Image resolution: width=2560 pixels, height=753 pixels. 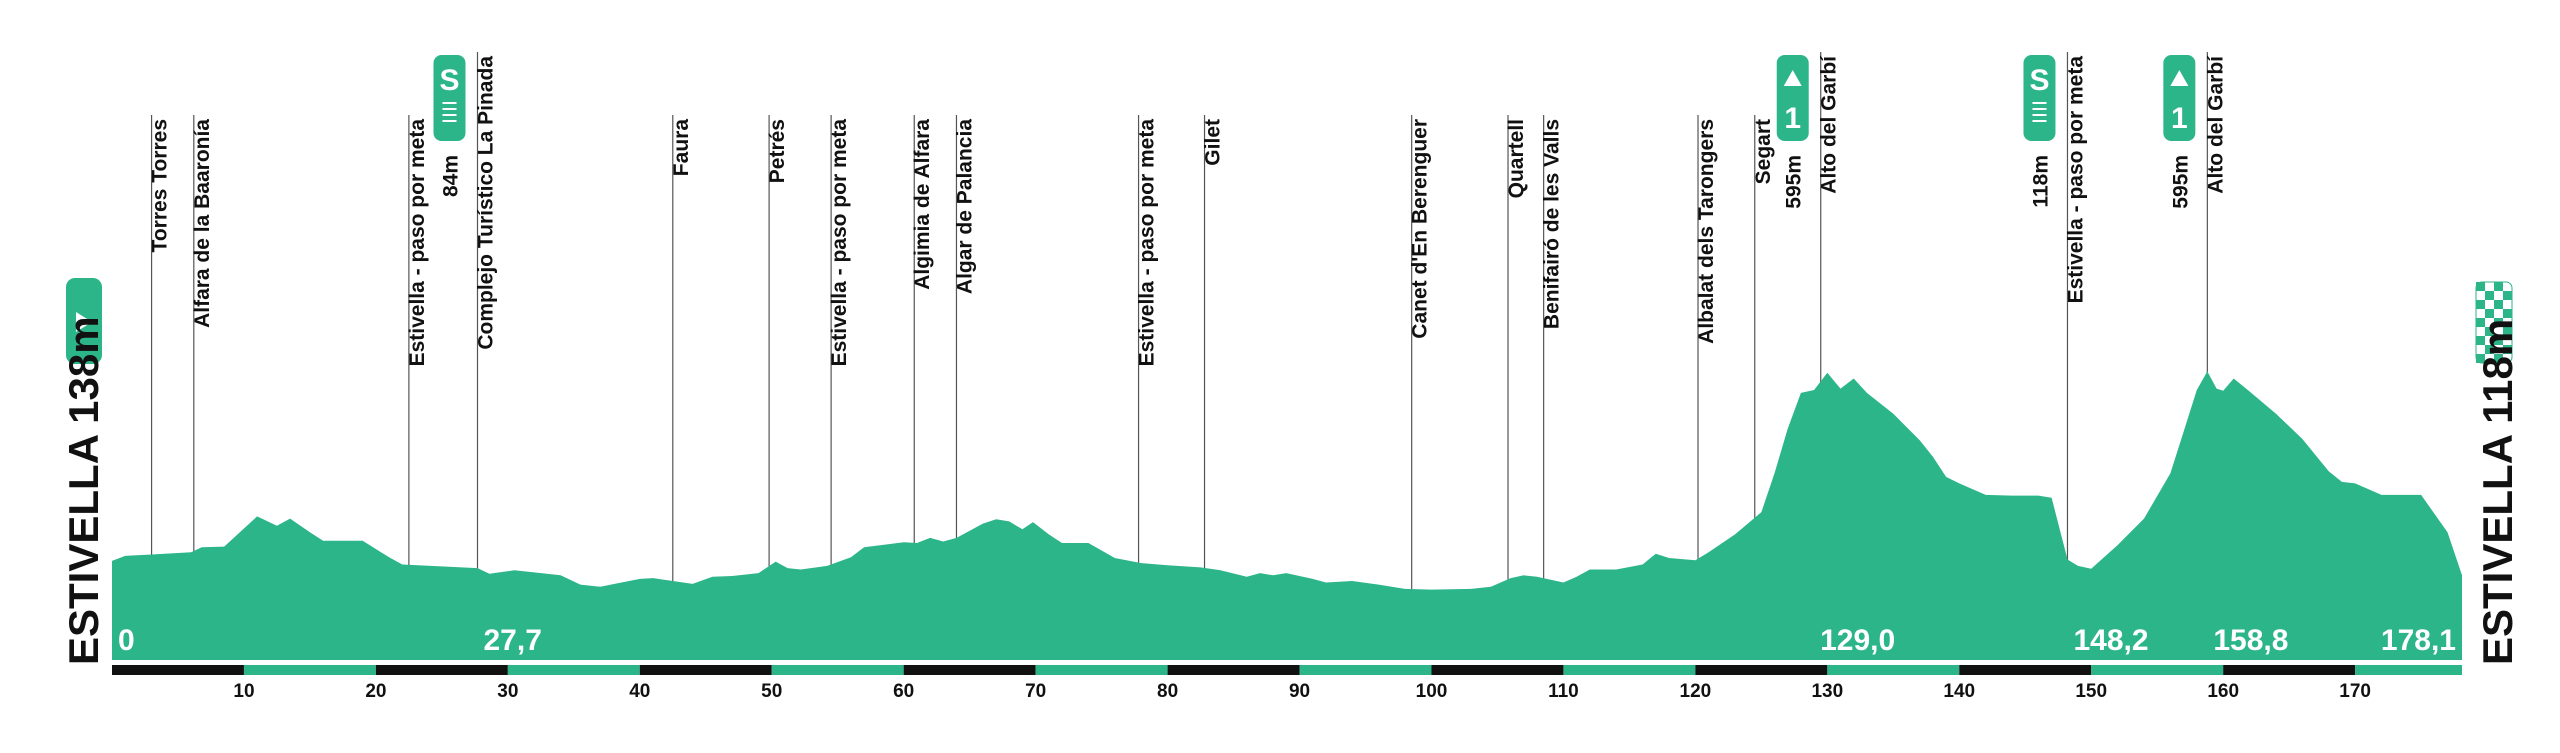 I want to click on start-play-icon, so click(x=84, y=321).